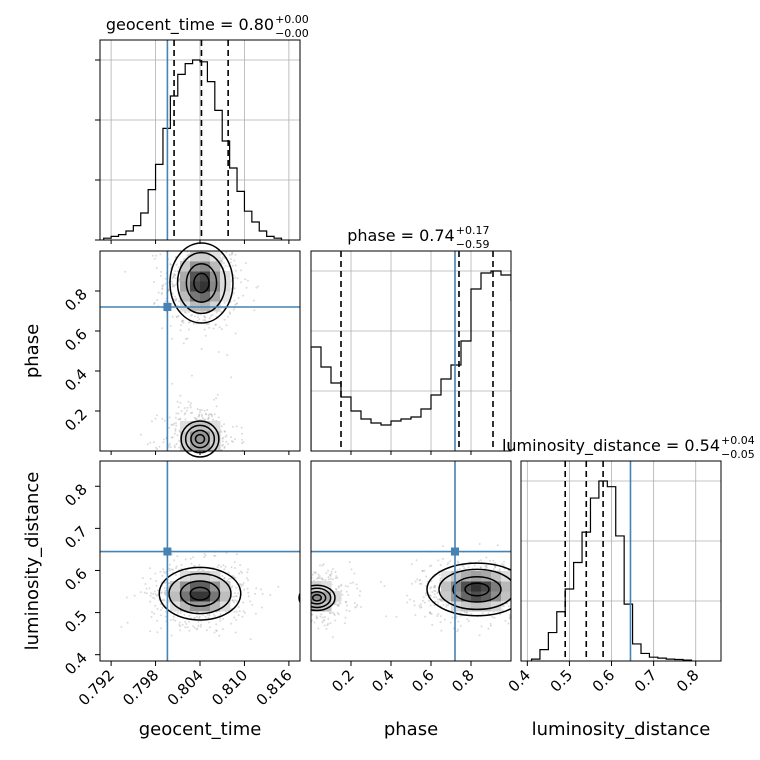  Describe the element at coordinates (611, 446) in the screenshot. I see `title-main-luminosity_distance: luminosity_distance = 0.54` at that location.